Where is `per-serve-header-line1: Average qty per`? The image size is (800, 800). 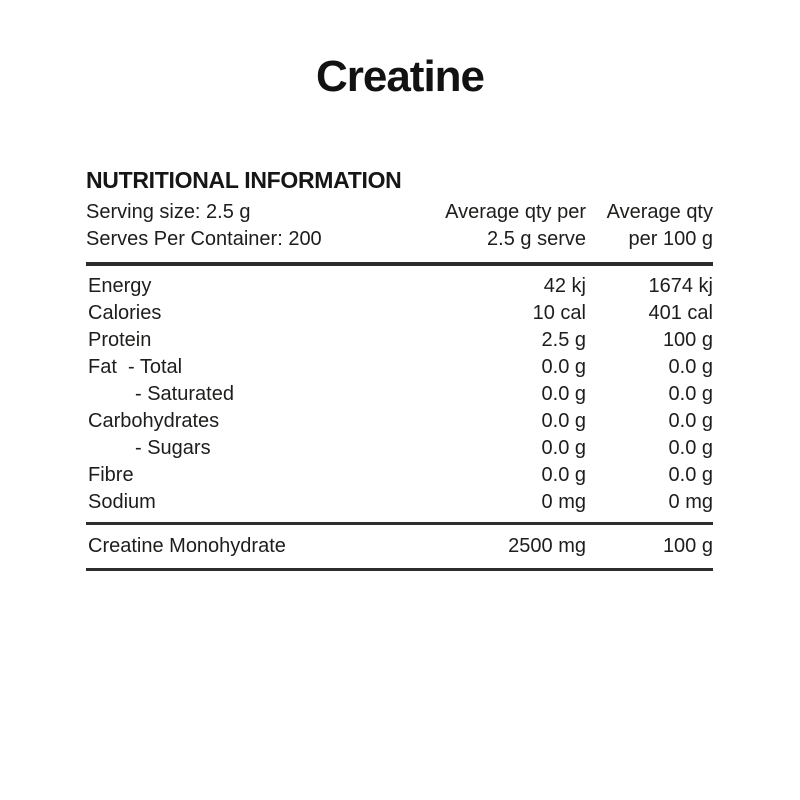 per-serve-header-line1: Average qty per is located at coordinates (515, 212).